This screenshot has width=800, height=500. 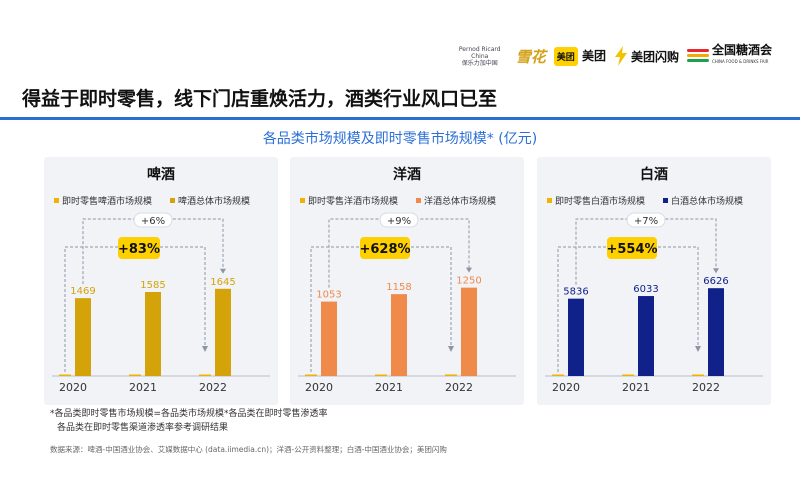 I want to click on value-label-2022: 1645, so click(x=222, y=282).